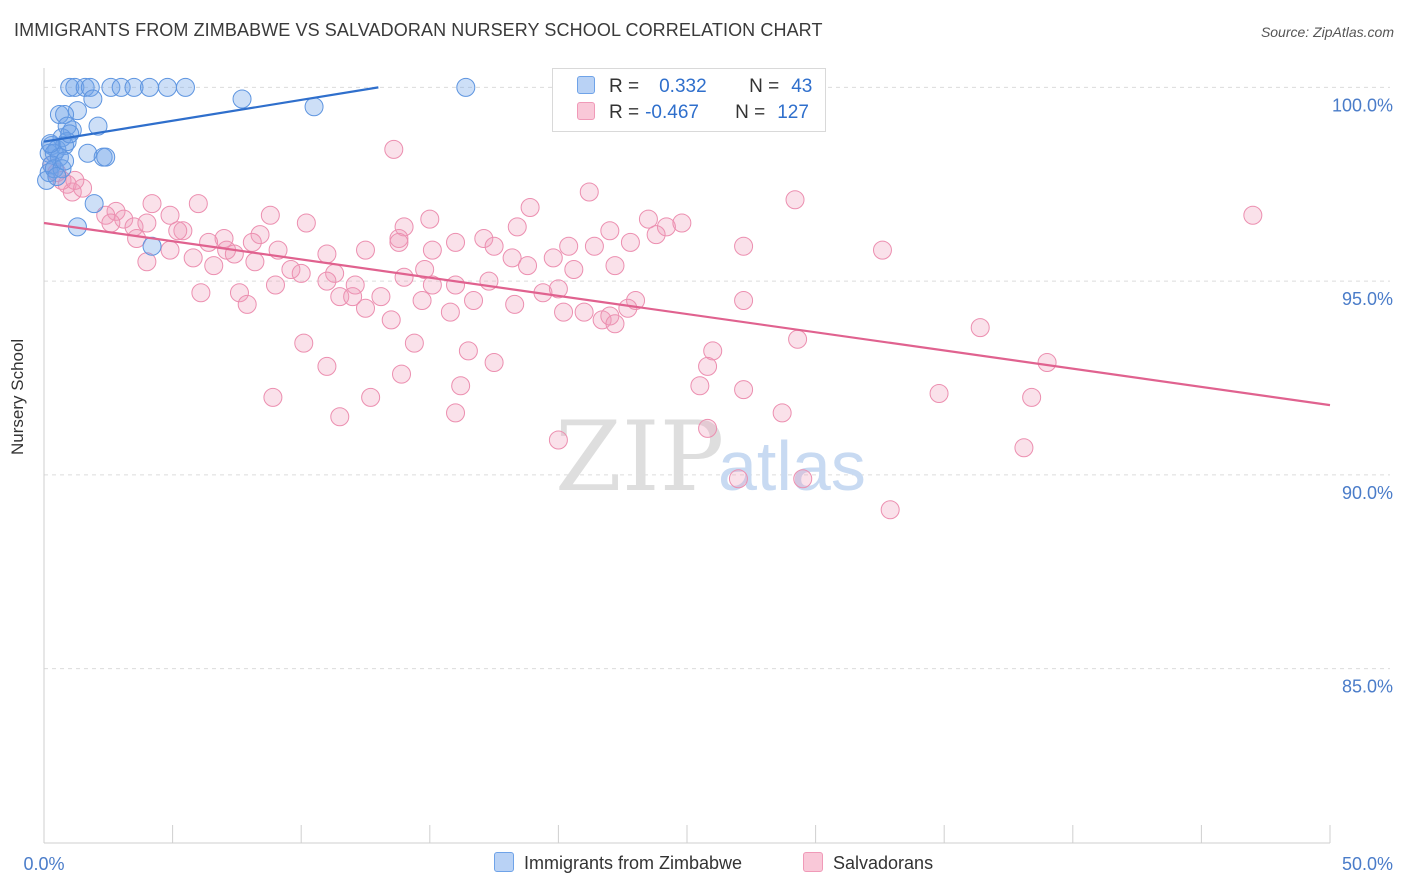  Describe the element at coordinates (624, 86) in the screenshot. I see `legend-r-label: R =` at that location.